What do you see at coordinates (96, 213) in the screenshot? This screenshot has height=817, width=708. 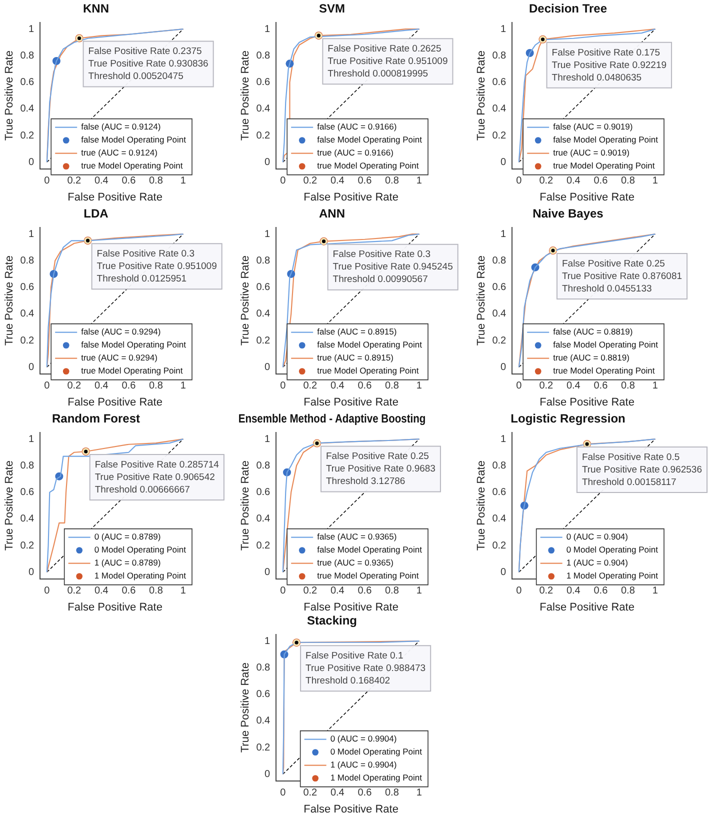 I see `chart-title: LDA` at bounding box center [96, 213].